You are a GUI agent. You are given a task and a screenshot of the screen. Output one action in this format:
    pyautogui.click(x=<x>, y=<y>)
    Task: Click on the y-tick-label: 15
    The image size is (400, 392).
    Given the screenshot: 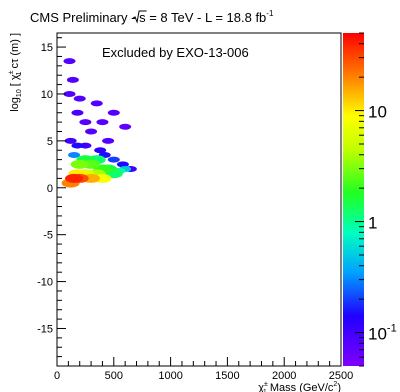 What is the action you would take?
    pyautogui.click(x=47, y=48)
    